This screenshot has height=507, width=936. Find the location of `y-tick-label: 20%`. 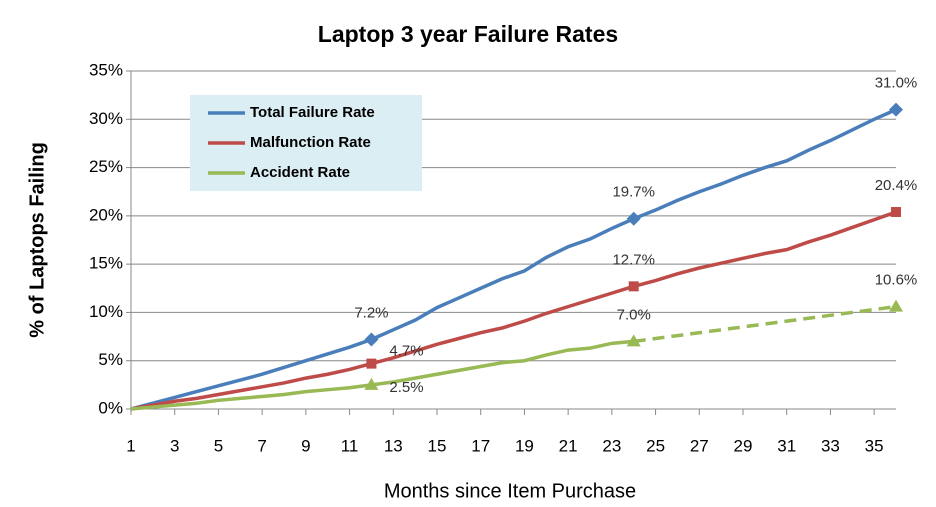

y-tick-label: 20% is located at coordinates (106, 214).